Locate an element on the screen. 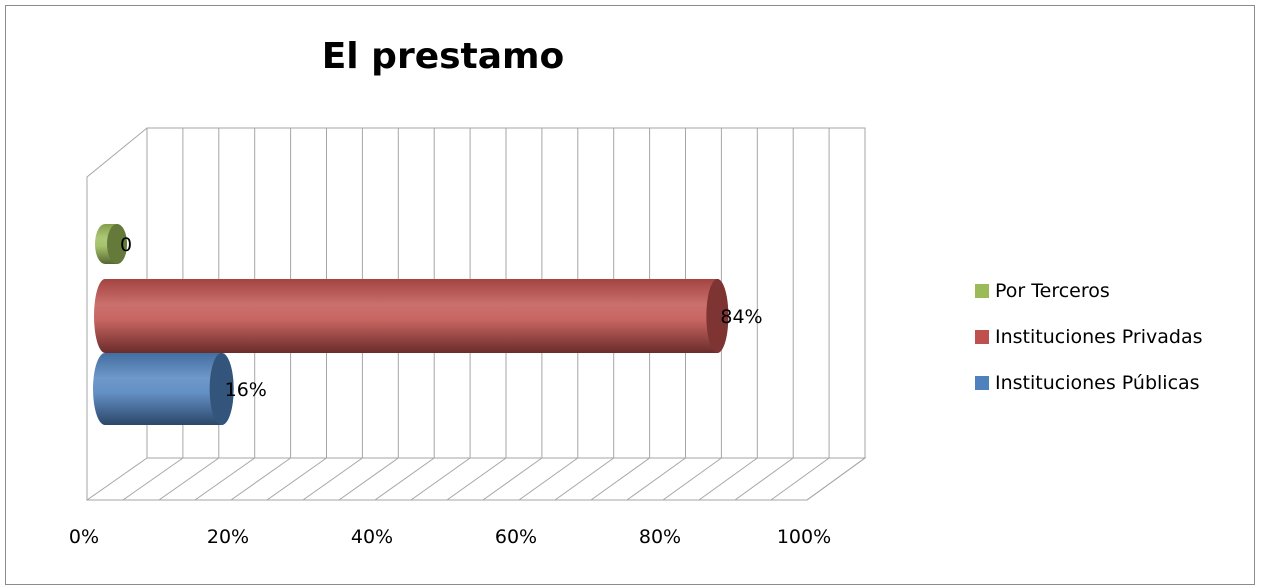 The width and height of the screenshot is (1262, 585). legend-label: Por Terceros is located at coordinates (1052, 291).